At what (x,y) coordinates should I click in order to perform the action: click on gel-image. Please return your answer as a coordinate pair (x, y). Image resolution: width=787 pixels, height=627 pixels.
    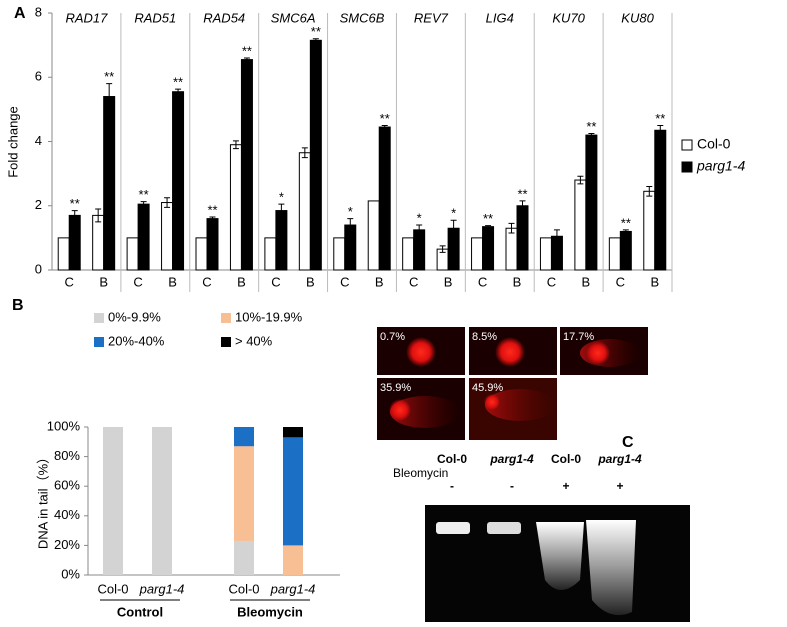
    Looking at the image, I should click on (557, 563).